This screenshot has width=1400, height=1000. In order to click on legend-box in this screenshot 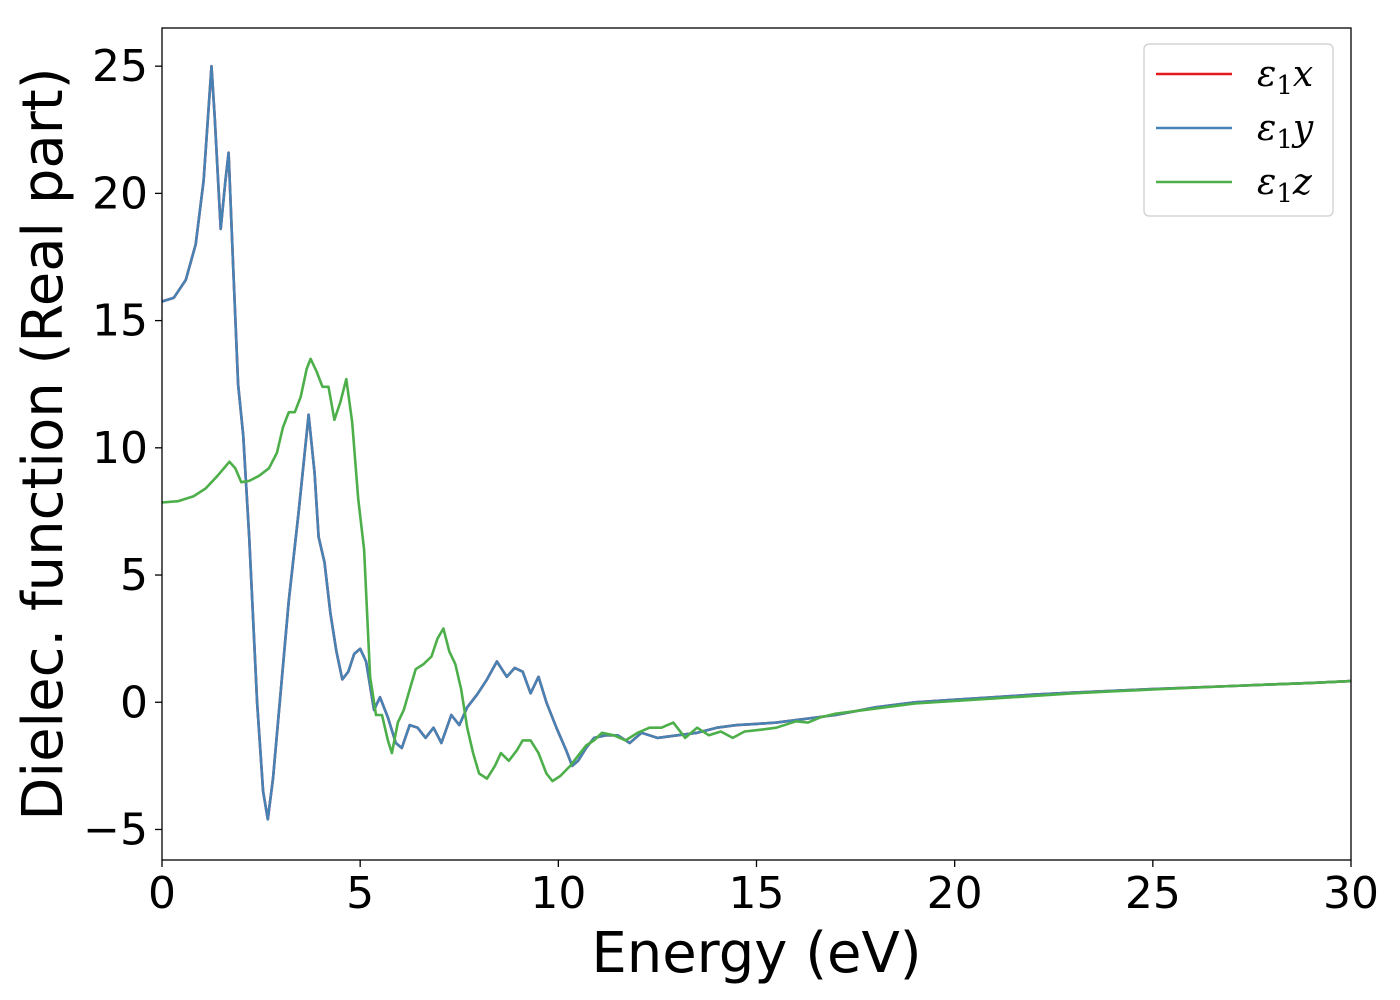, I will do `click(1238, 130)`.